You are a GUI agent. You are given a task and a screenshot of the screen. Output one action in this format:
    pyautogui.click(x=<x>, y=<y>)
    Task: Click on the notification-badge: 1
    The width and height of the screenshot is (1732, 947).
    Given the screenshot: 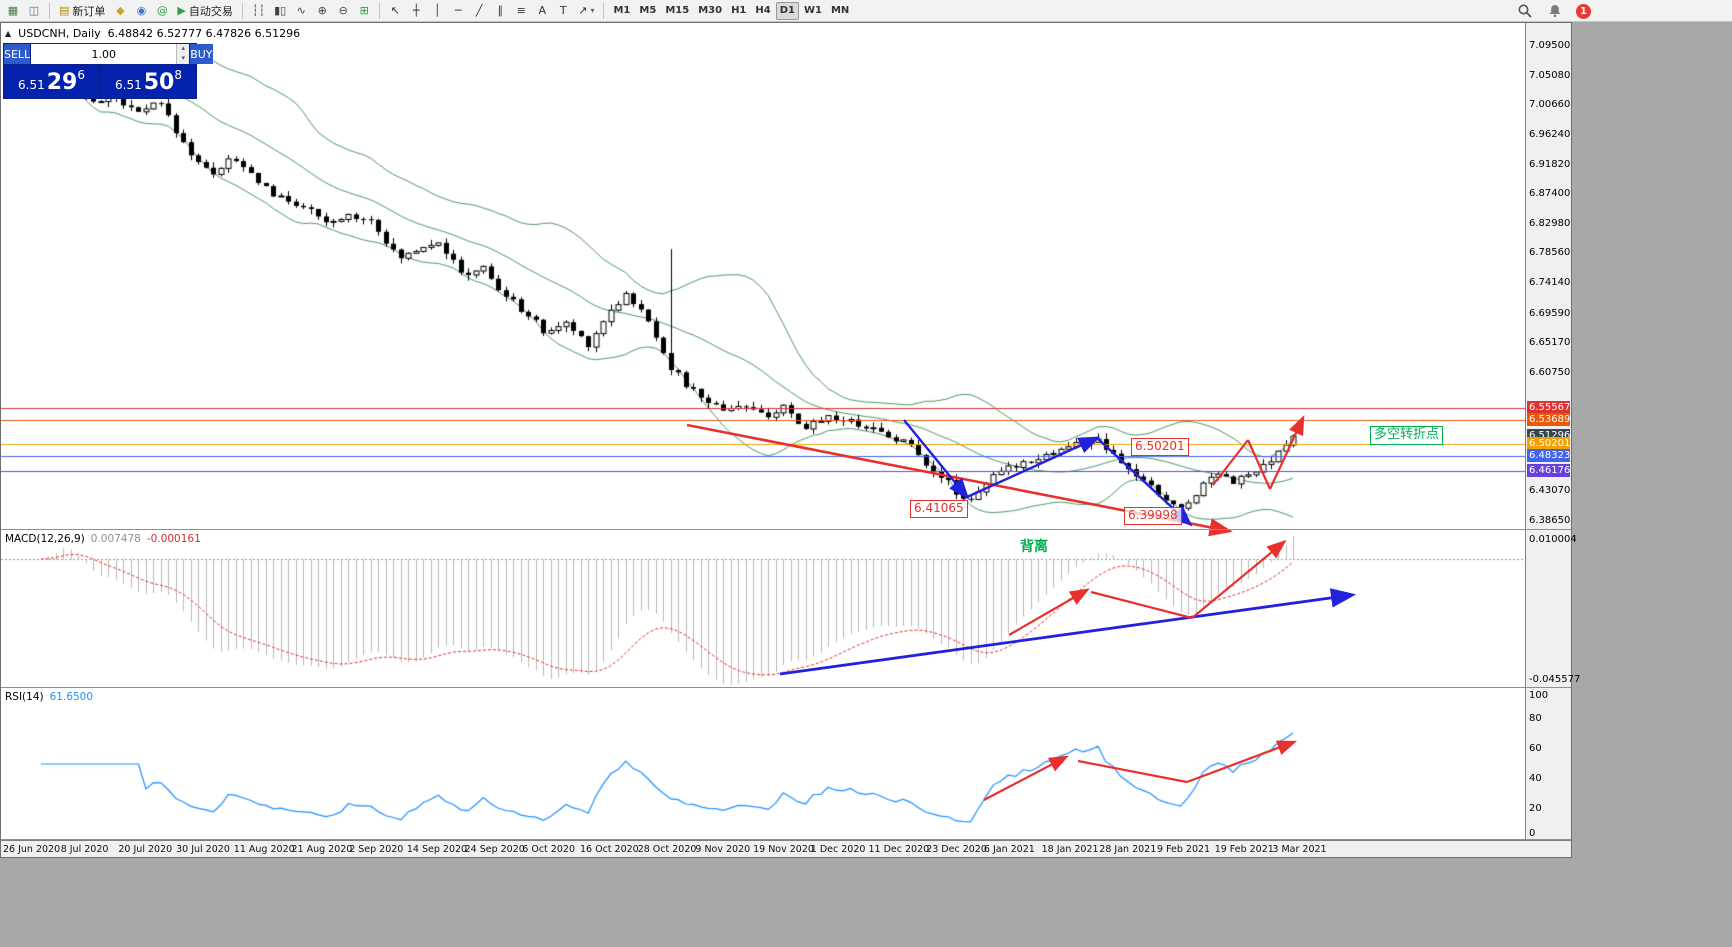 What is the action you would take?
    pyautogui.click(x=1583, y=11)
    